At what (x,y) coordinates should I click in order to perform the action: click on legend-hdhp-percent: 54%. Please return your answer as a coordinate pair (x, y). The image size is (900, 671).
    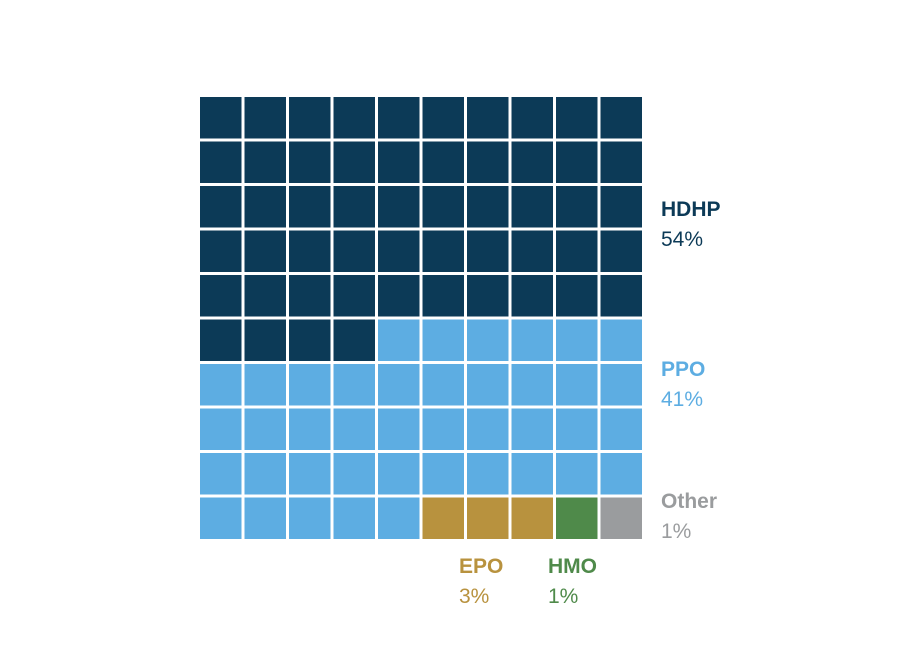
    Looking at the image, I should click on (682, 239).